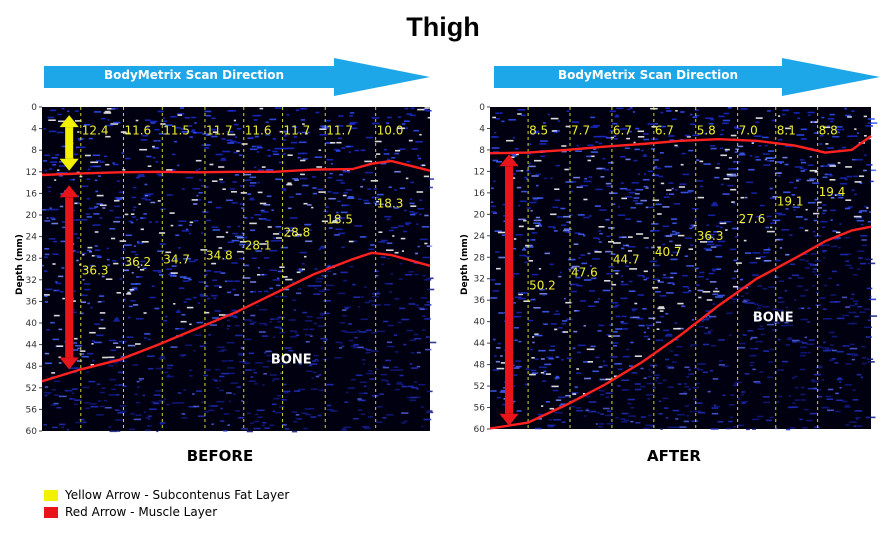 This screenshot has width=886, height=546. I want to click on muscle-thickness-label: 47.6, so click(584, 273).